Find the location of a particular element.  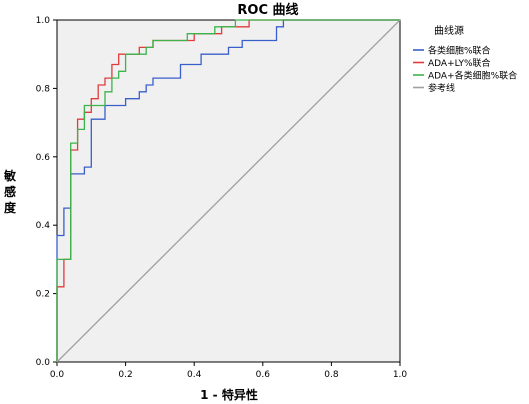

chart-title: ROC 曲线 is located at coordinates (267, 10).